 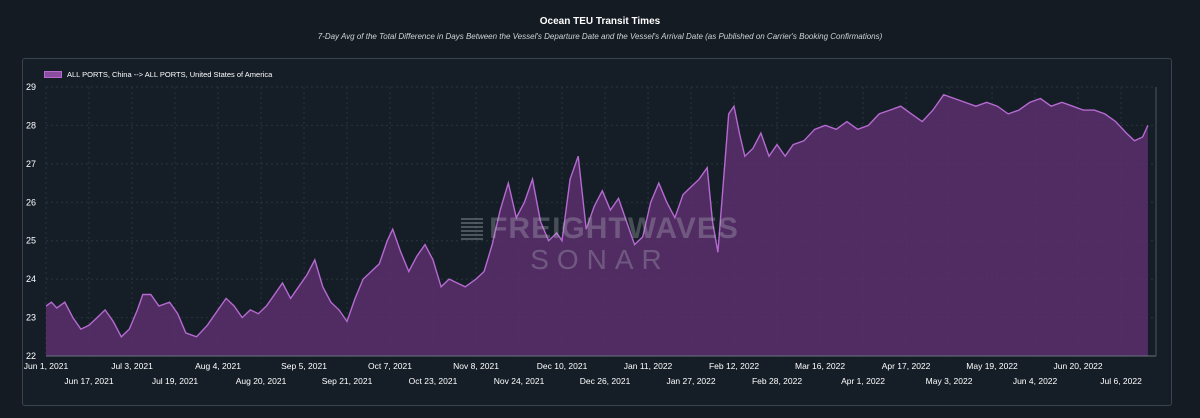 What do you see at coordinates (433, 381) in the screenshot?
I see `x-tick-label: Oct 23, 2021` at bounding box center [433, 381].